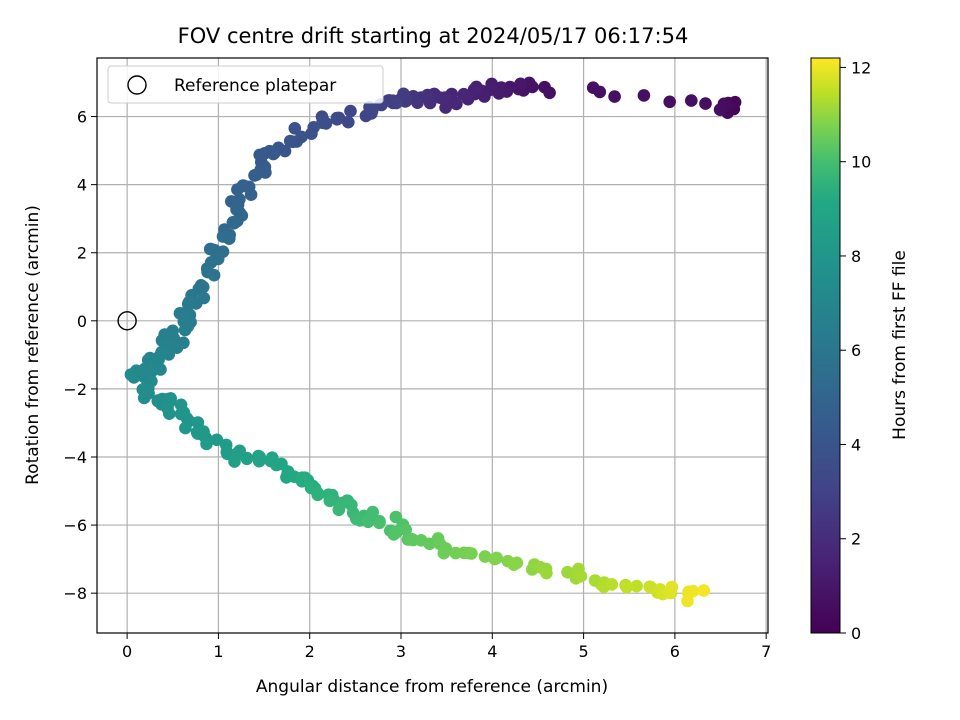  I want to click on legend: Reference platepar, so click(245, 84).